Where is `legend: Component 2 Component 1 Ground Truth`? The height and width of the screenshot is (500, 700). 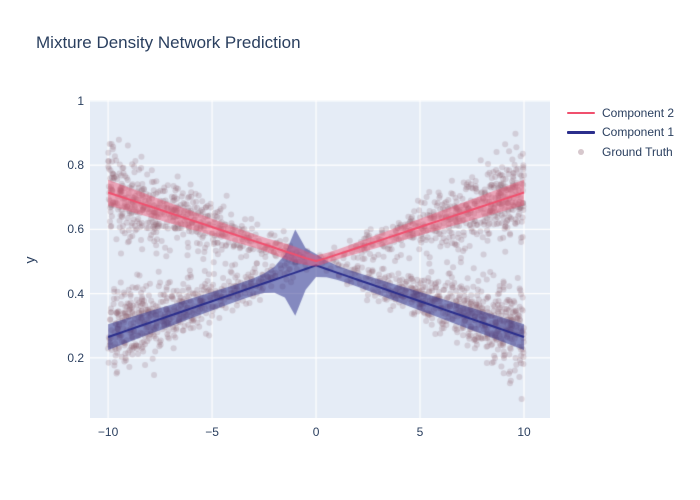 legend: Component 2 Component 1 Ground Truth is located at coordinates (620, 132).